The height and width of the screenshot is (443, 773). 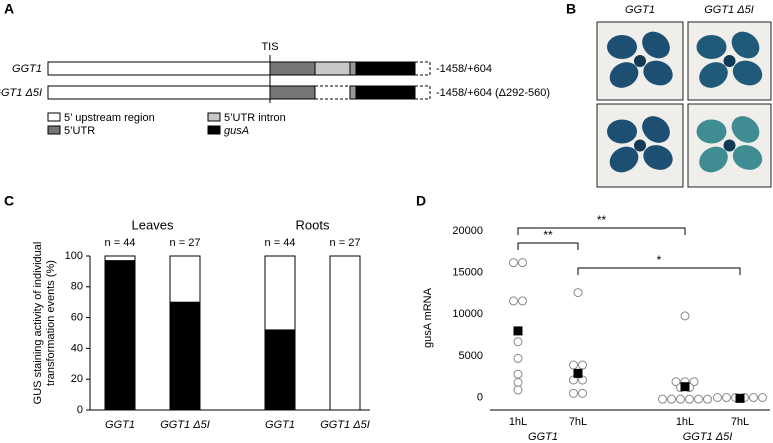 I want to click on panel-label: A, so click(x=9, y=9).